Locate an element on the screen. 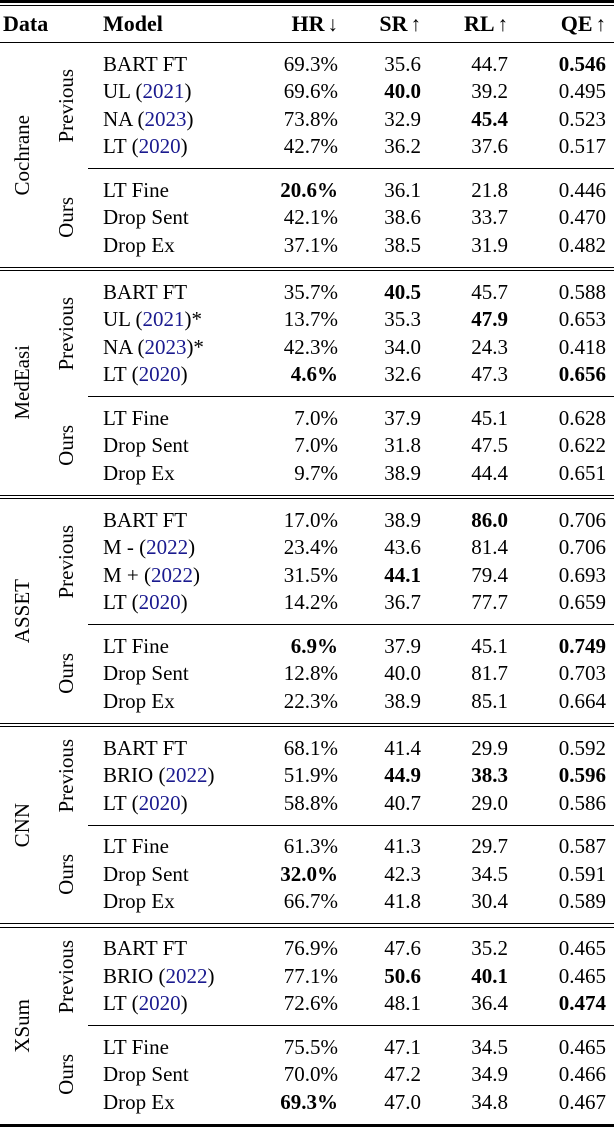 Image resolution: width=614 pixels, height=1142 pixels. sr-value: 40.7 is located at coordinates (402, 802).